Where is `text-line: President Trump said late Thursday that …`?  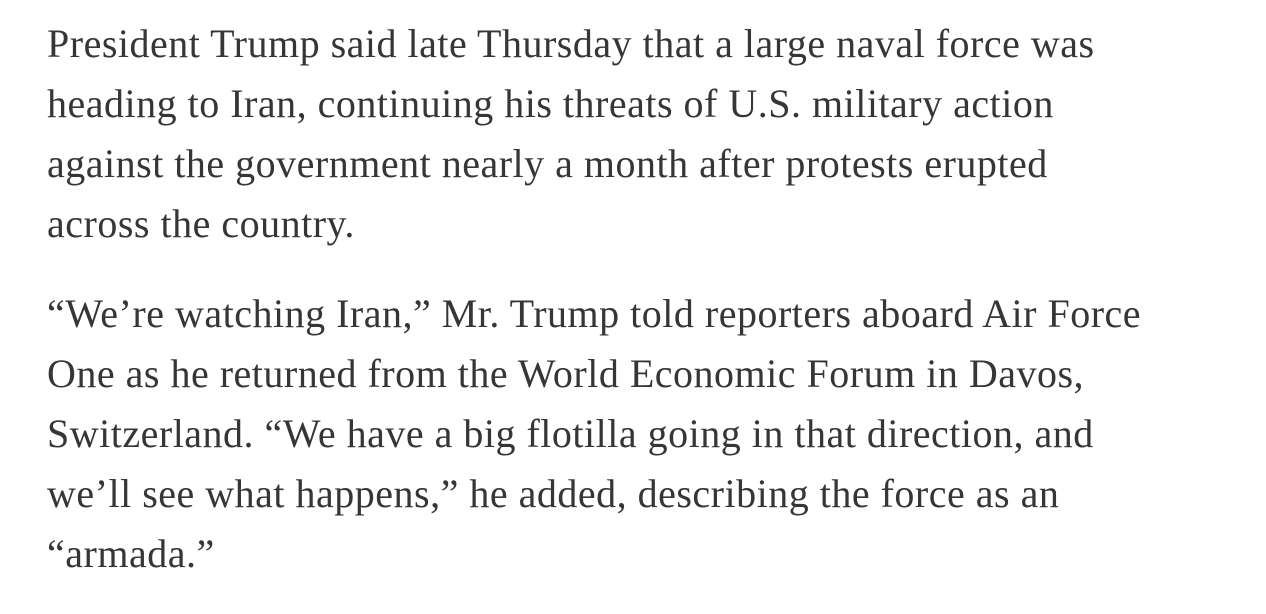 text-line: President Trump said late Thursday that … is located at coordinates (571, 43).